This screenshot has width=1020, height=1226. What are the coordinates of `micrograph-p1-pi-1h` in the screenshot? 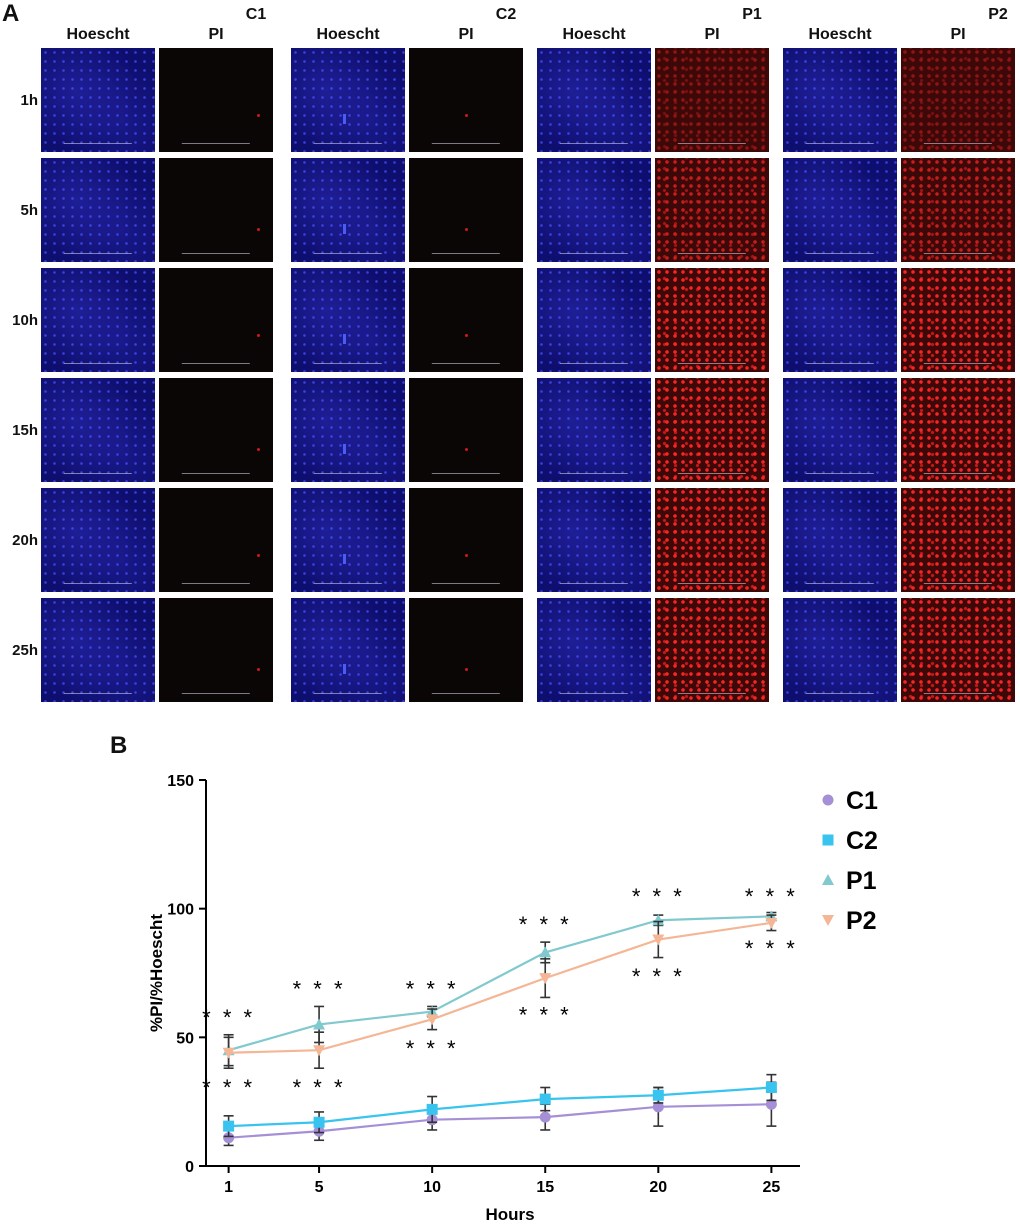 It's located at (712, 100).